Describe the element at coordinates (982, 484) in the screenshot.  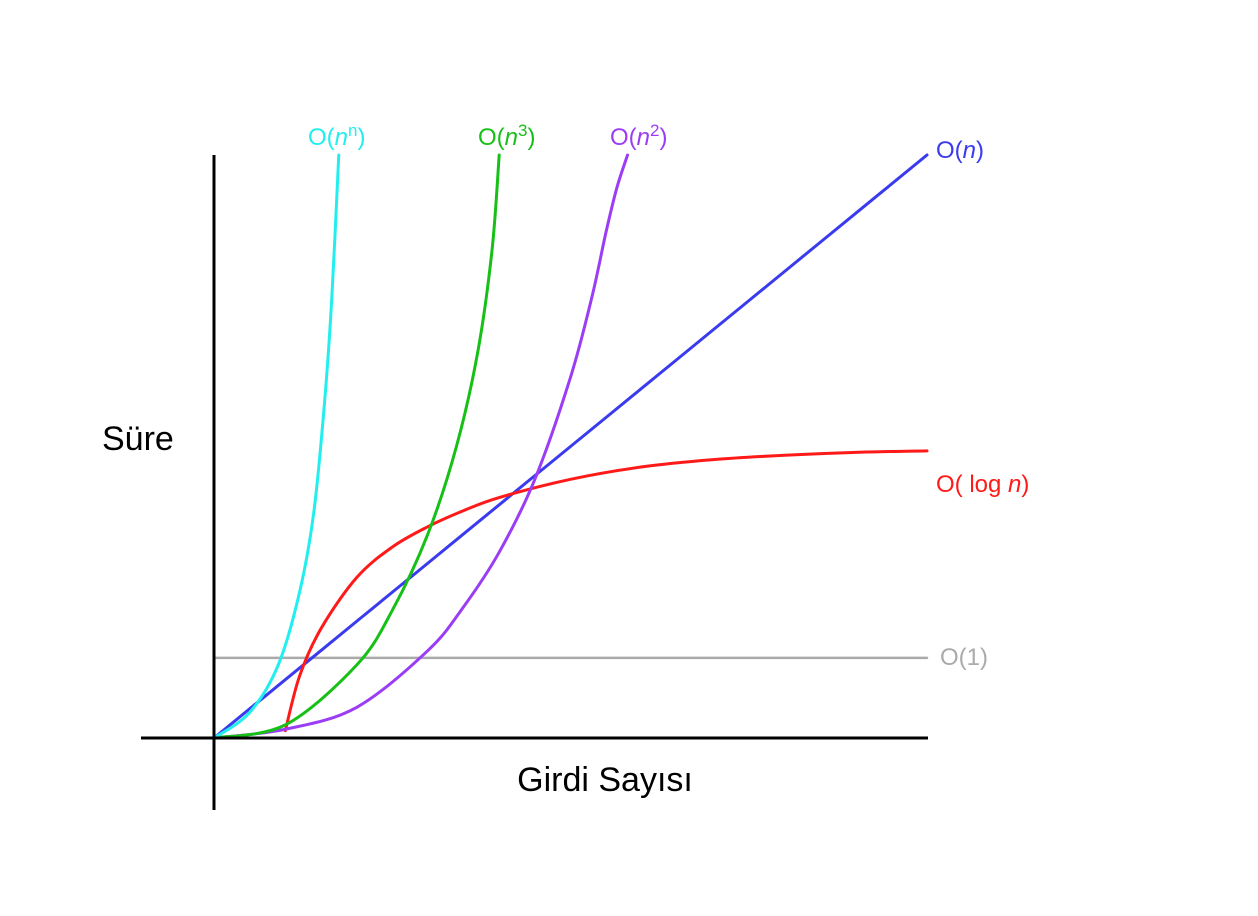
I see `series-label-log: O( log n)` at that location.